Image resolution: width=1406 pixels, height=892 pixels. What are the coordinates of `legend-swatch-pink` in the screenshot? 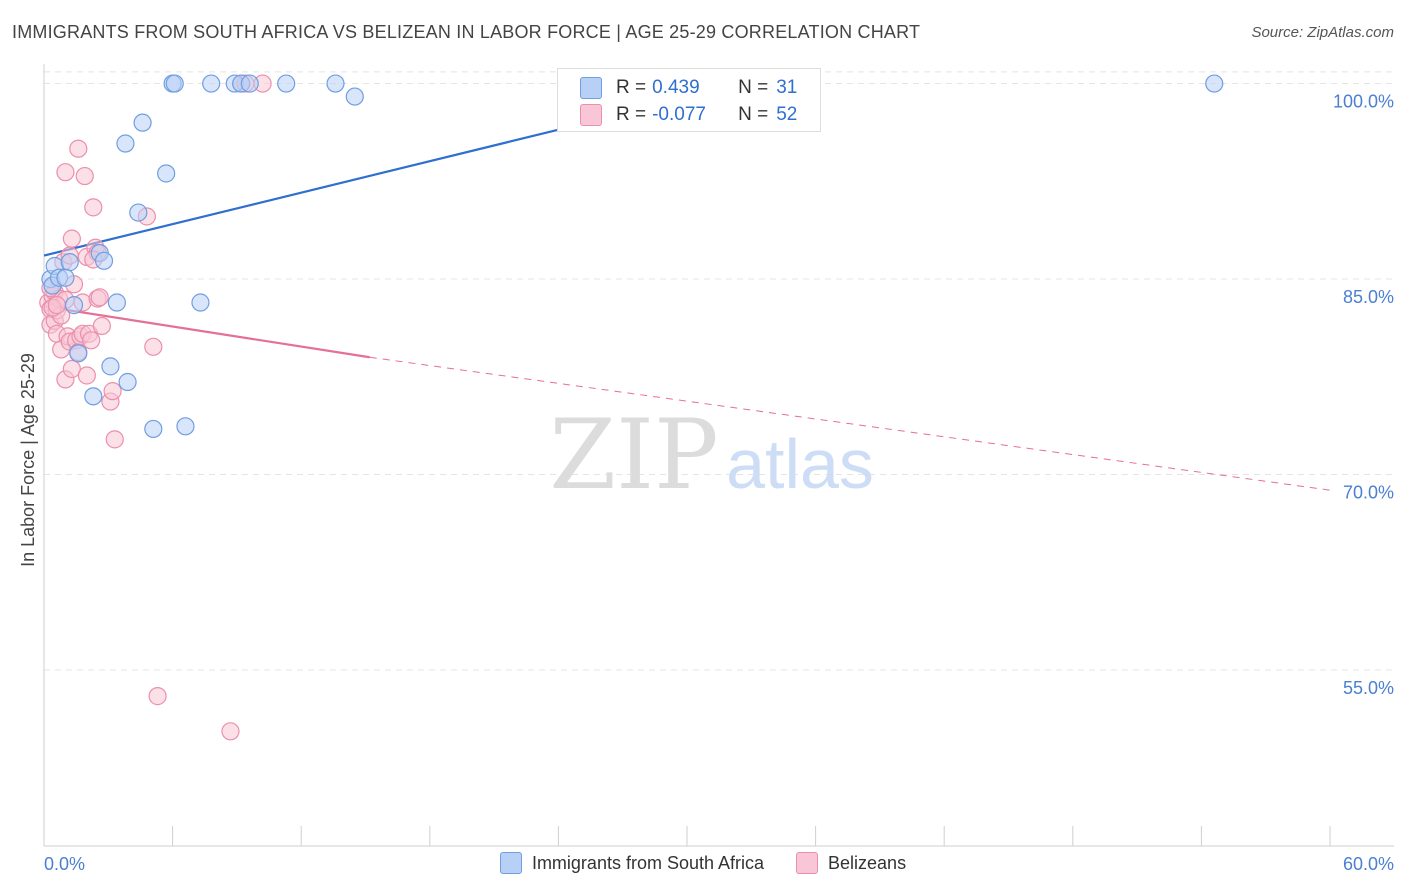 It's located at (807, 863).